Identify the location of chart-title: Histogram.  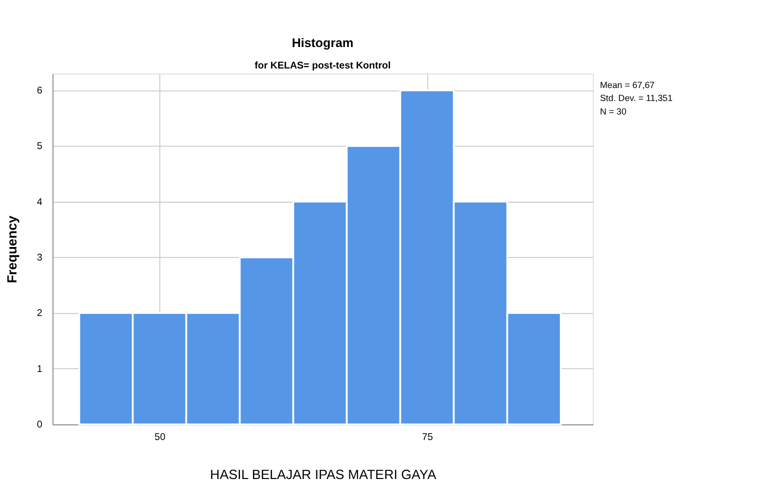
(323, 43).